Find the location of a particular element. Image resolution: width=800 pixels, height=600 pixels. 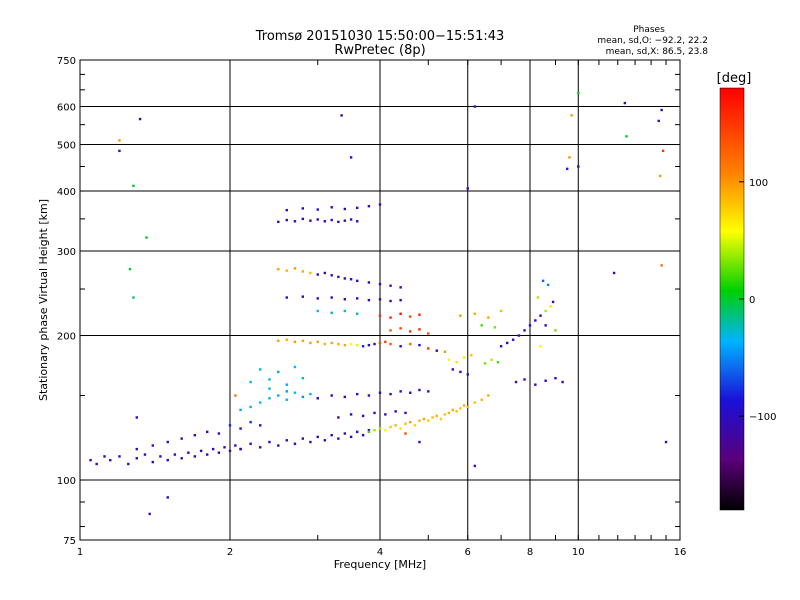

x-tick-label: 10 is located at coordinates (578, 552).